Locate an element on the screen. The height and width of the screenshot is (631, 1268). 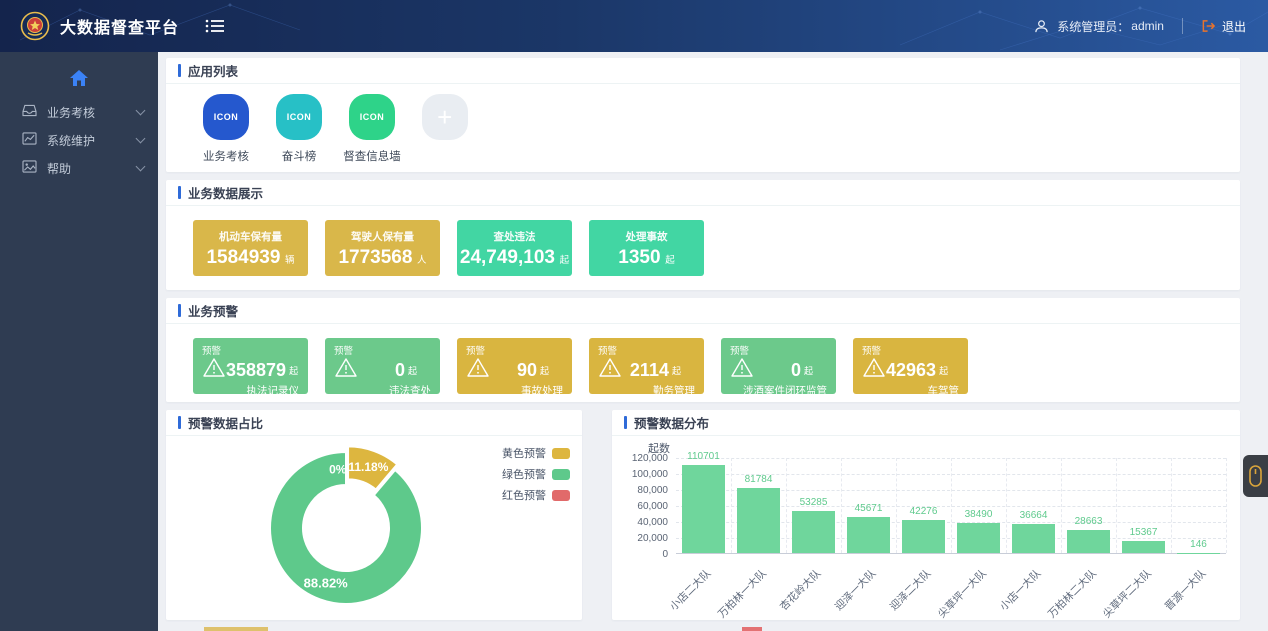
bar-slot-1: 81784 is located at coordinates (758, 505).